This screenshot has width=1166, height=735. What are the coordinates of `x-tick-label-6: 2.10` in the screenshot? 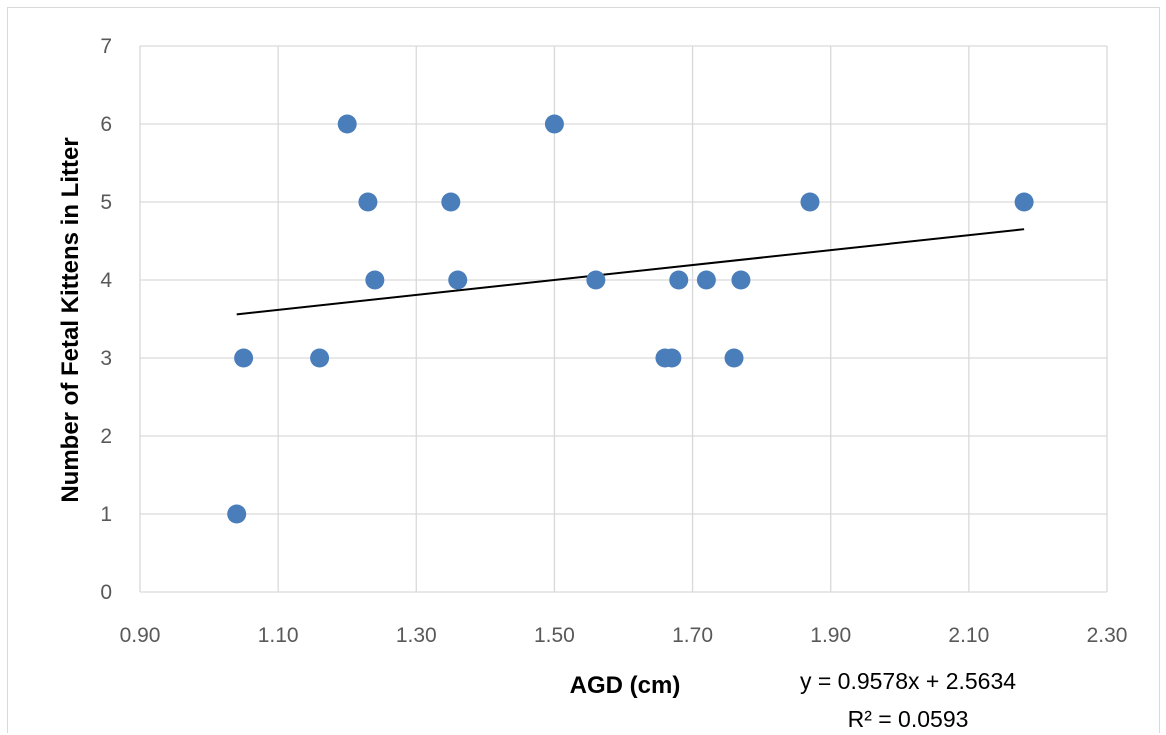 It's located at (968, 635).